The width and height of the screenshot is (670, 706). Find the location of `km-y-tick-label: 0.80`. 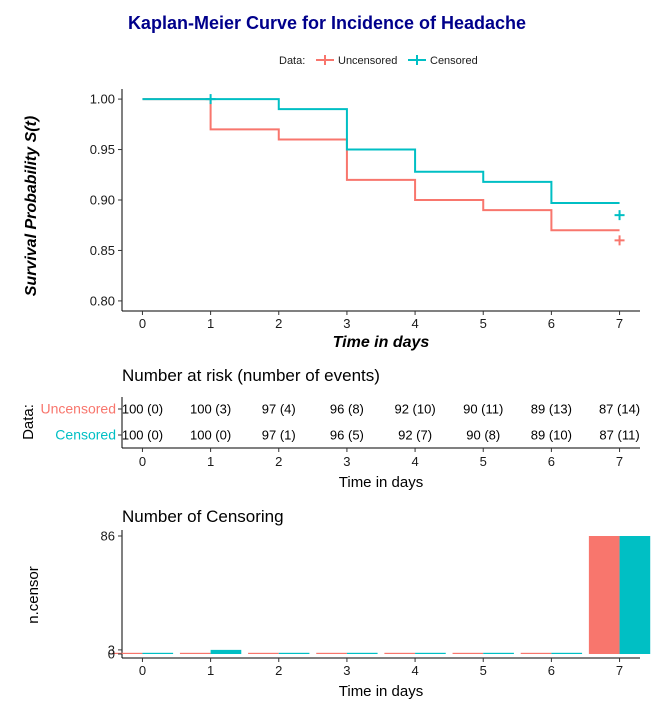

km-y-tick-label: 0.80 is located at coordinates (102, 300).